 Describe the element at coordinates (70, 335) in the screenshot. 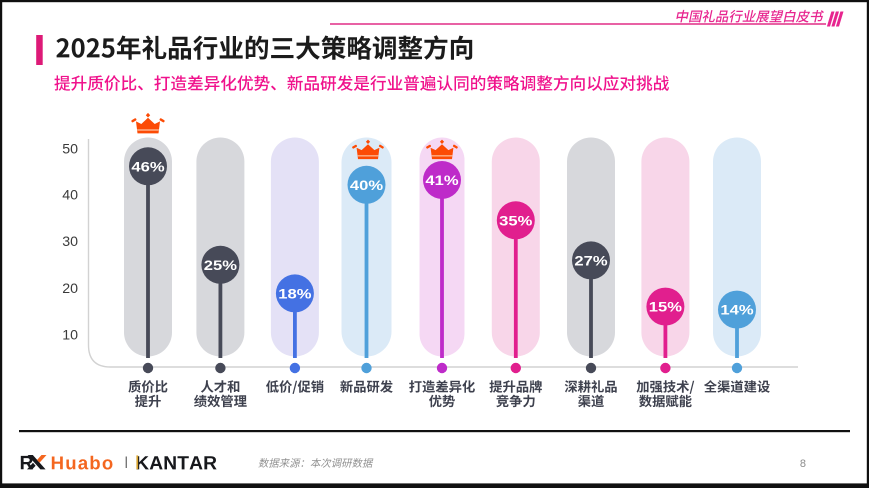

I see `svg-text: 10` at that location.